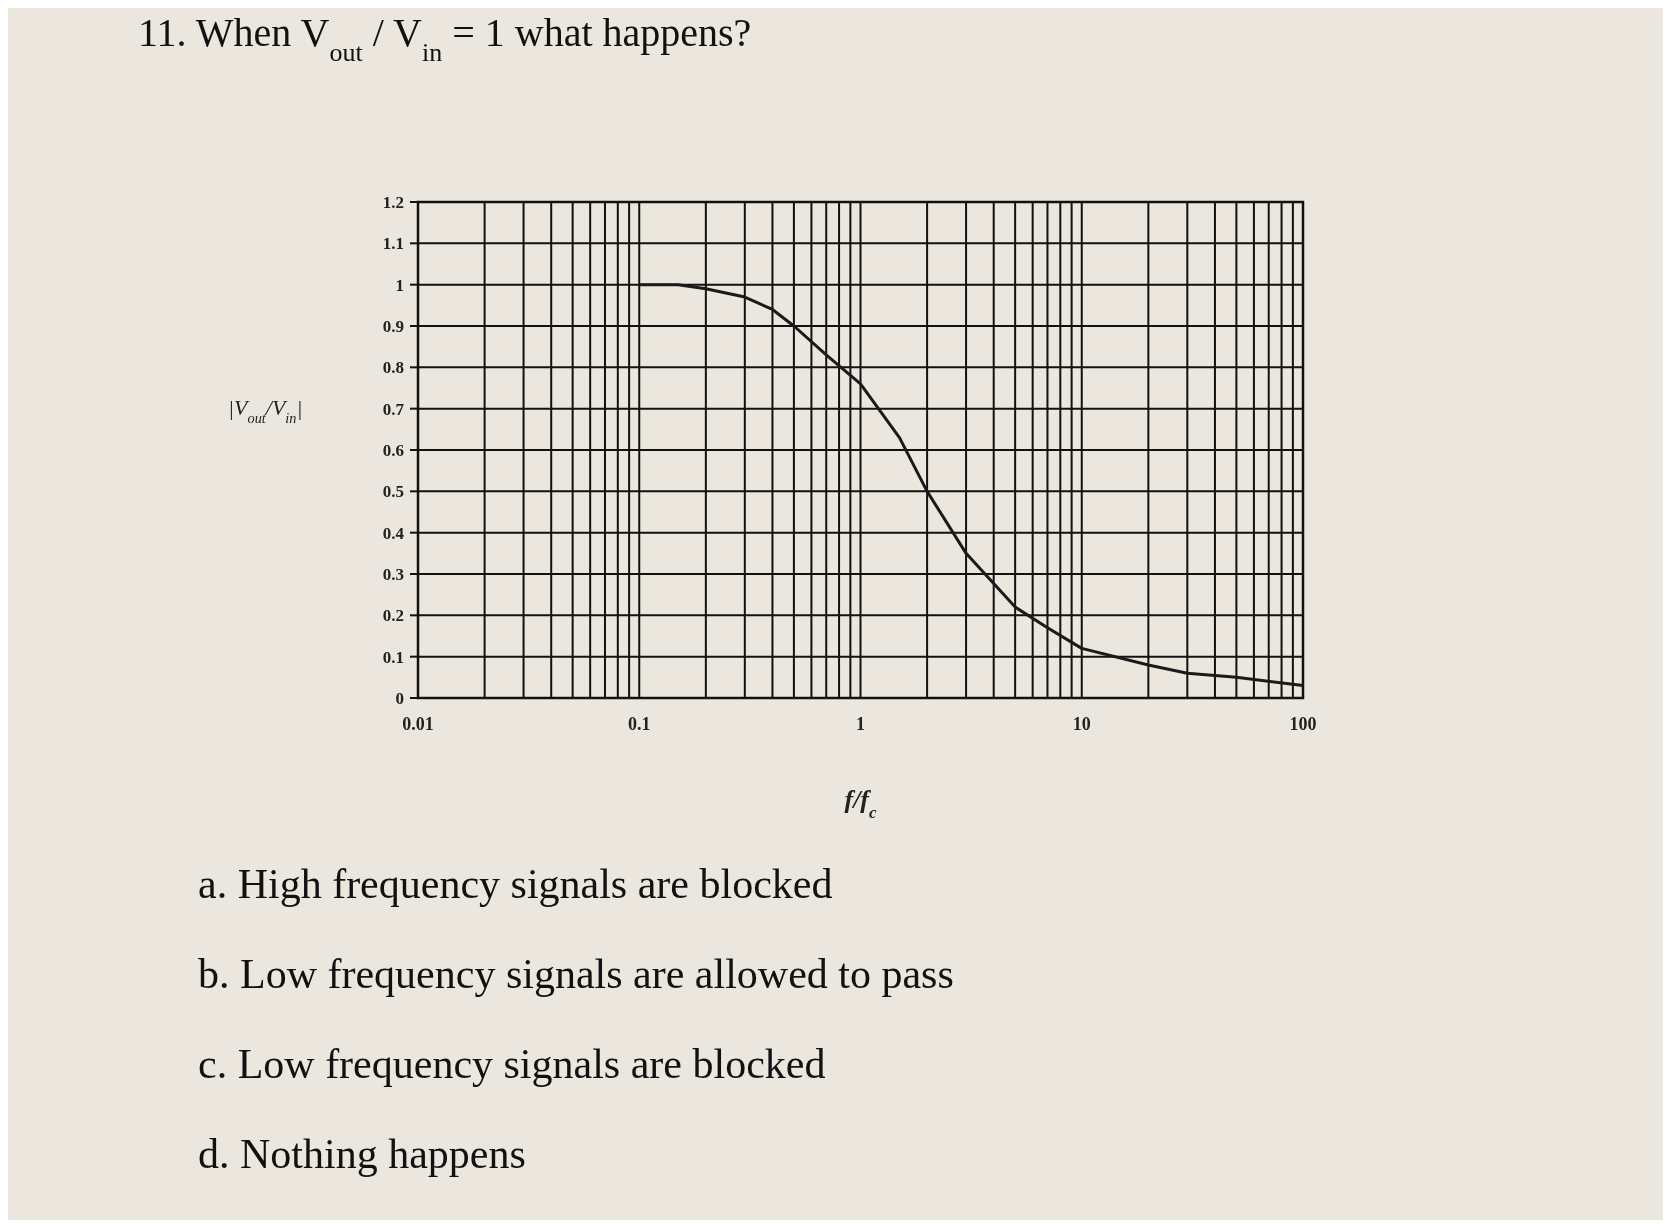 This screenshot has height=1228, width=1671. I want to click on y-tick-label: 0.6, so click(393, 450).